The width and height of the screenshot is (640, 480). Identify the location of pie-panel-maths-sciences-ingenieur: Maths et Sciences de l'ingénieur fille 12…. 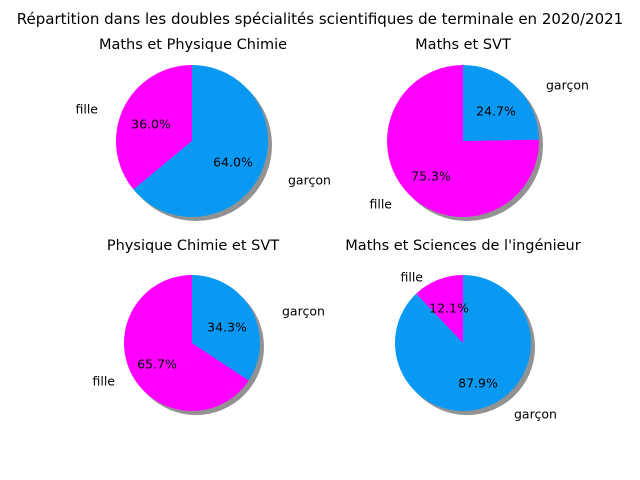
(462, 330).